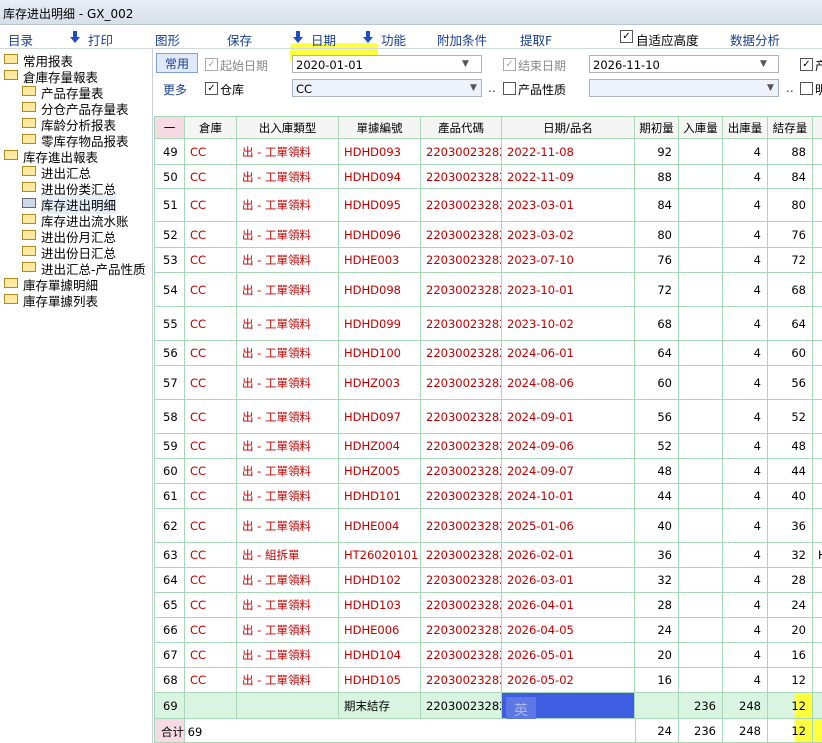  What do you see at coordinates (79, 204) in the screenshot?
I see `tree-item: 库存进出明细` at bounding box center [79, 204].